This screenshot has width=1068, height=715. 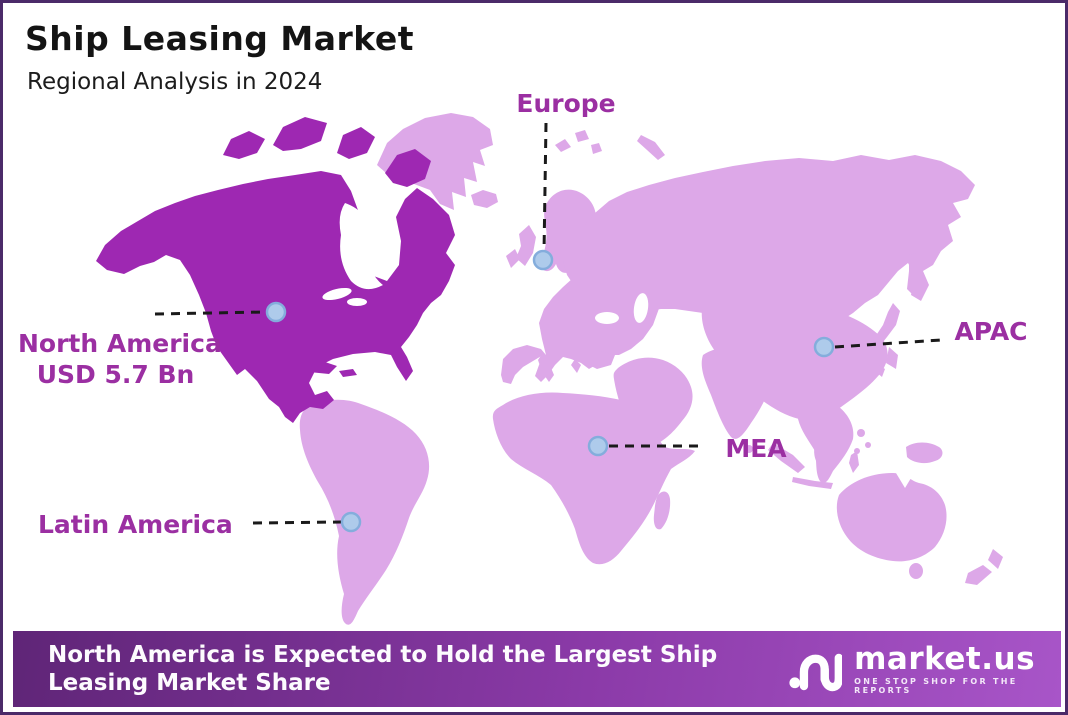 I want to click on borneo-region, so click(x=827, y=455).